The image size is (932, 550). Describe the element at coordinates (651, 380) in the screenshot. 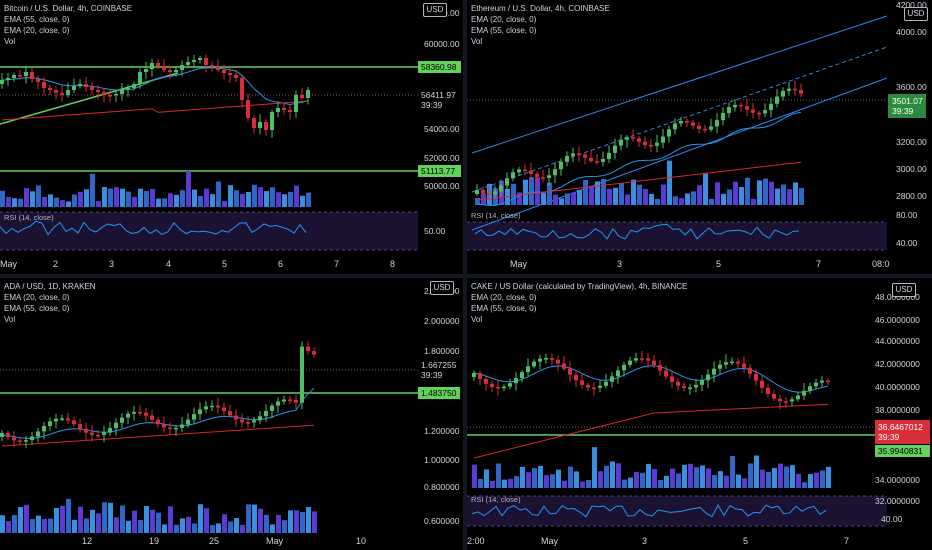

I see `candles` at that location.